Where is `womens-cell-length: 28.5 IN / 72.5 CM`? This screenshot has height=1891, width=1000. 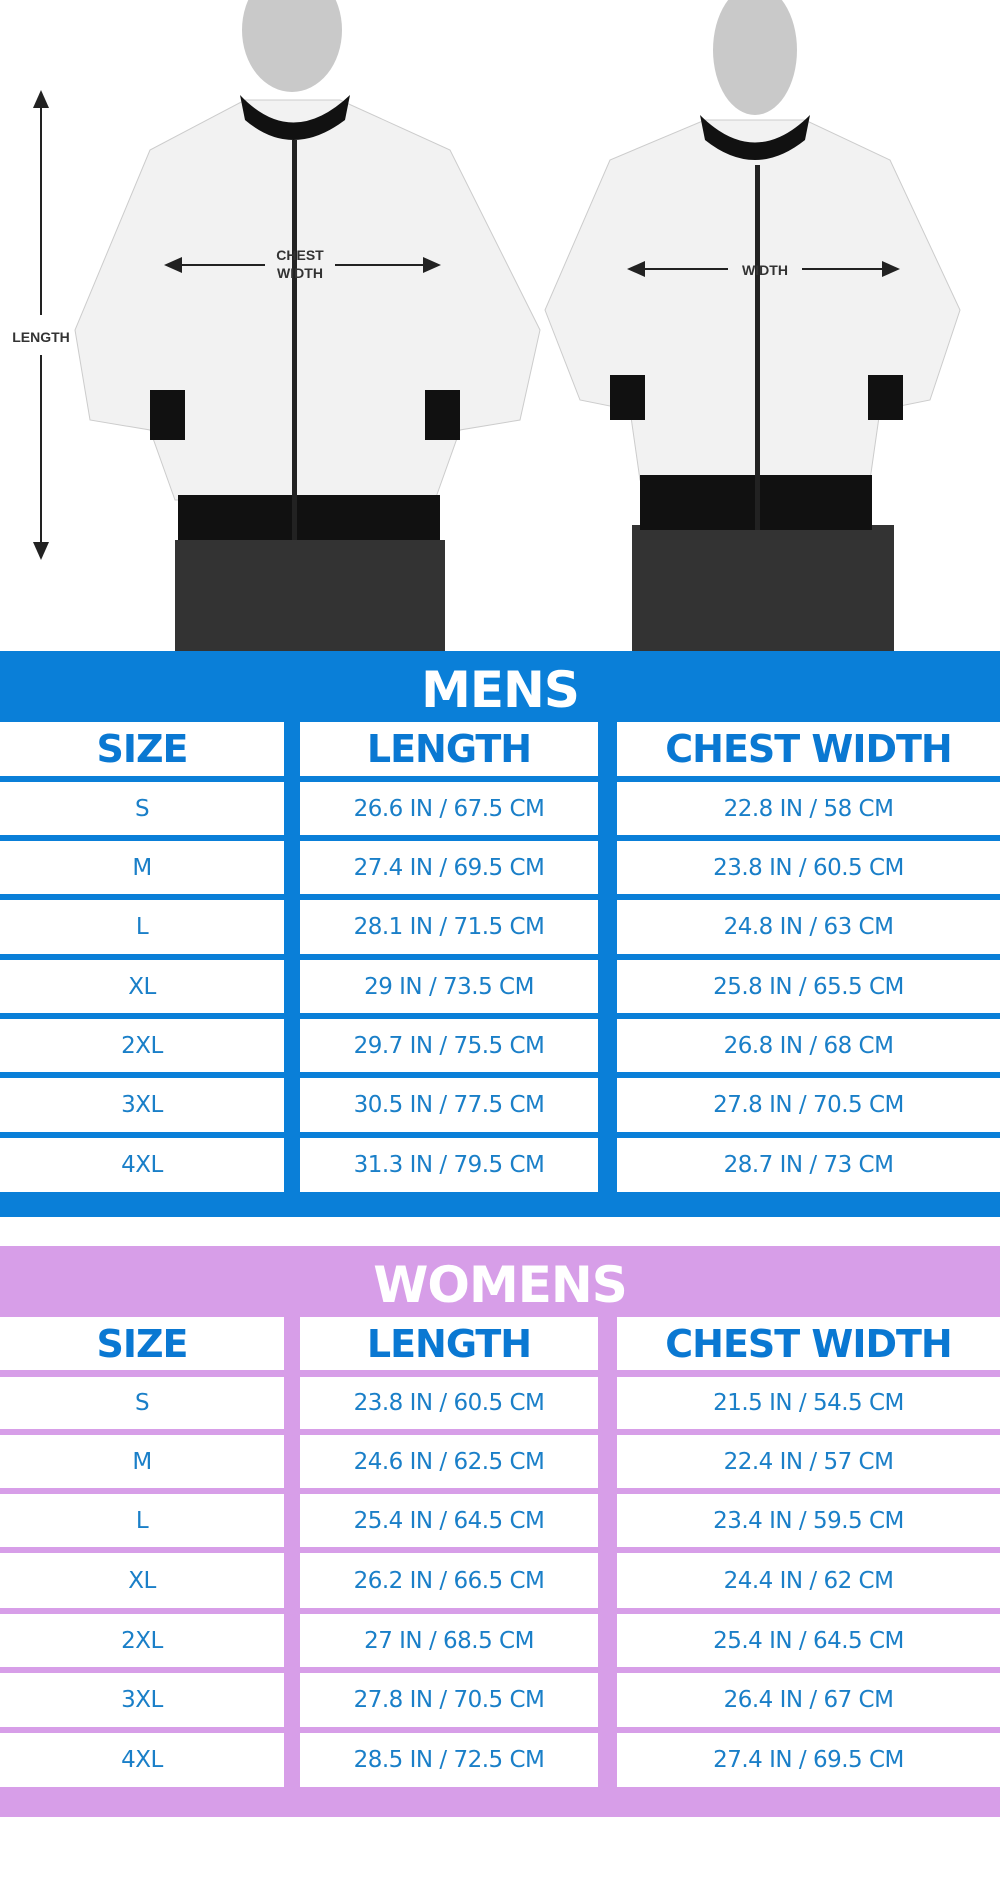 womens-cell-length: 28.5 IN / 72.5 CM is located at coordinates (449, 1760).